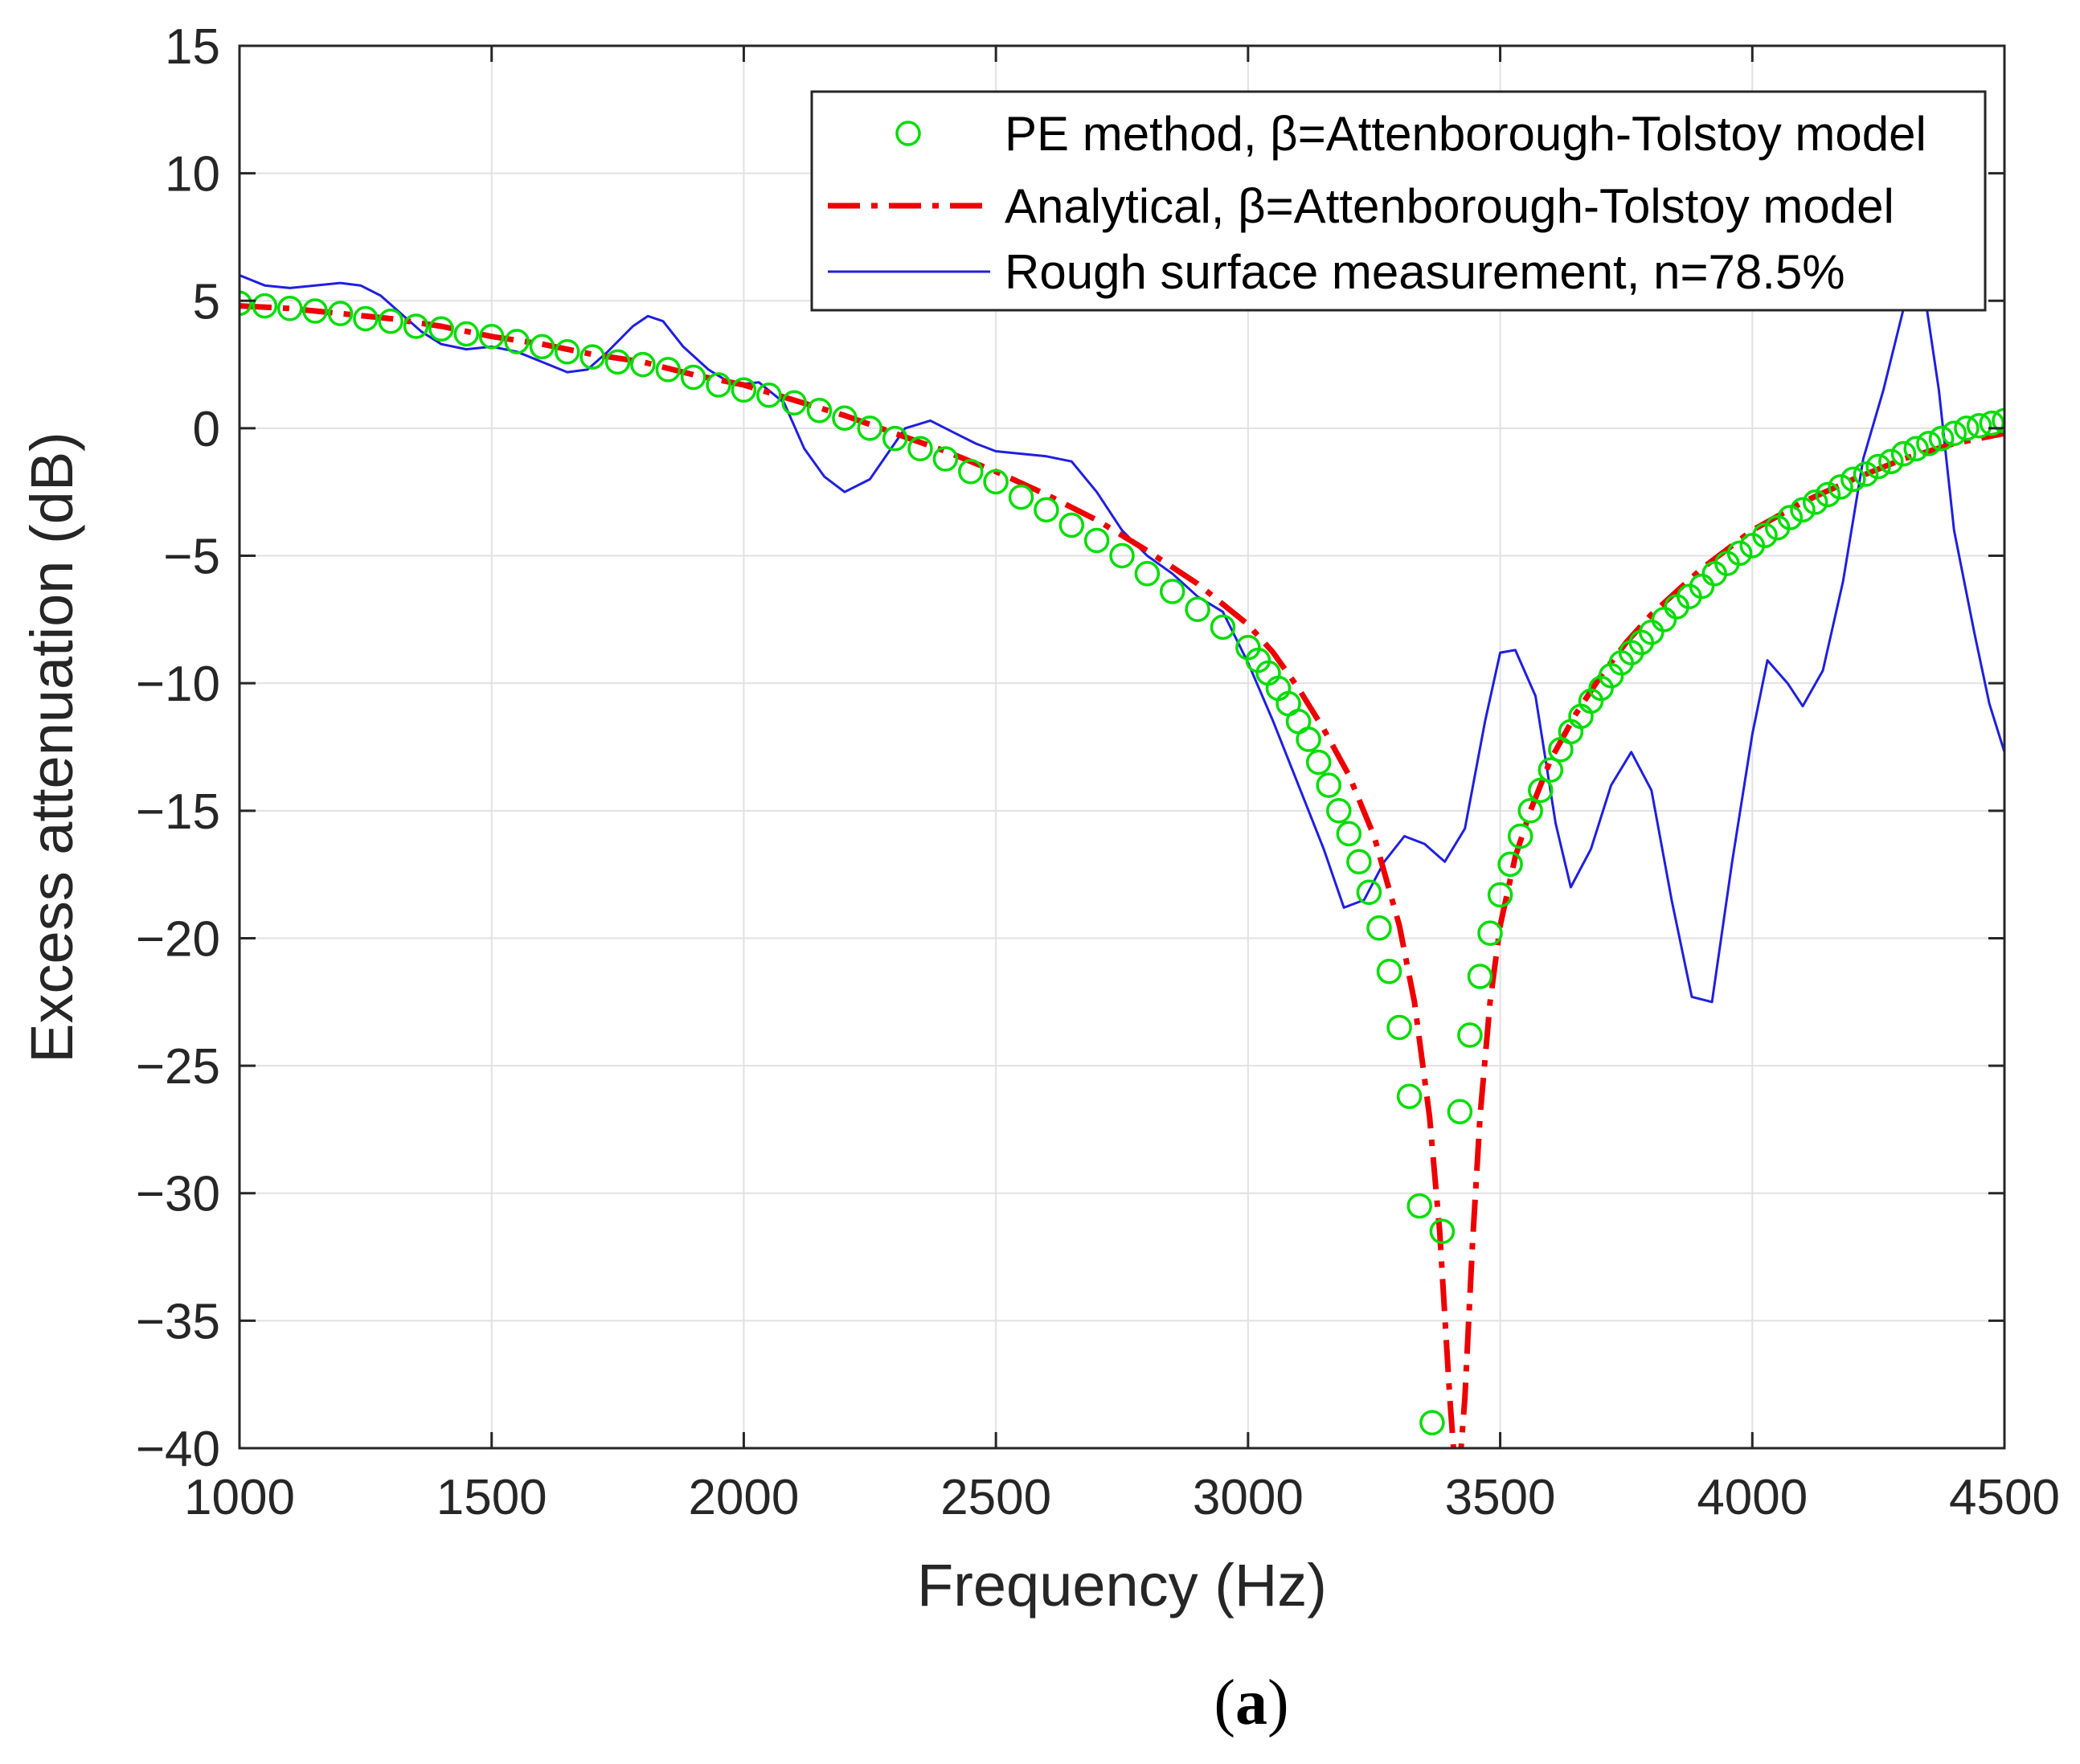  What do you see at coordinates (178, 1194) in the screenshot?
I see `y-tick-label: −30` at bounding box center [178, 1194].